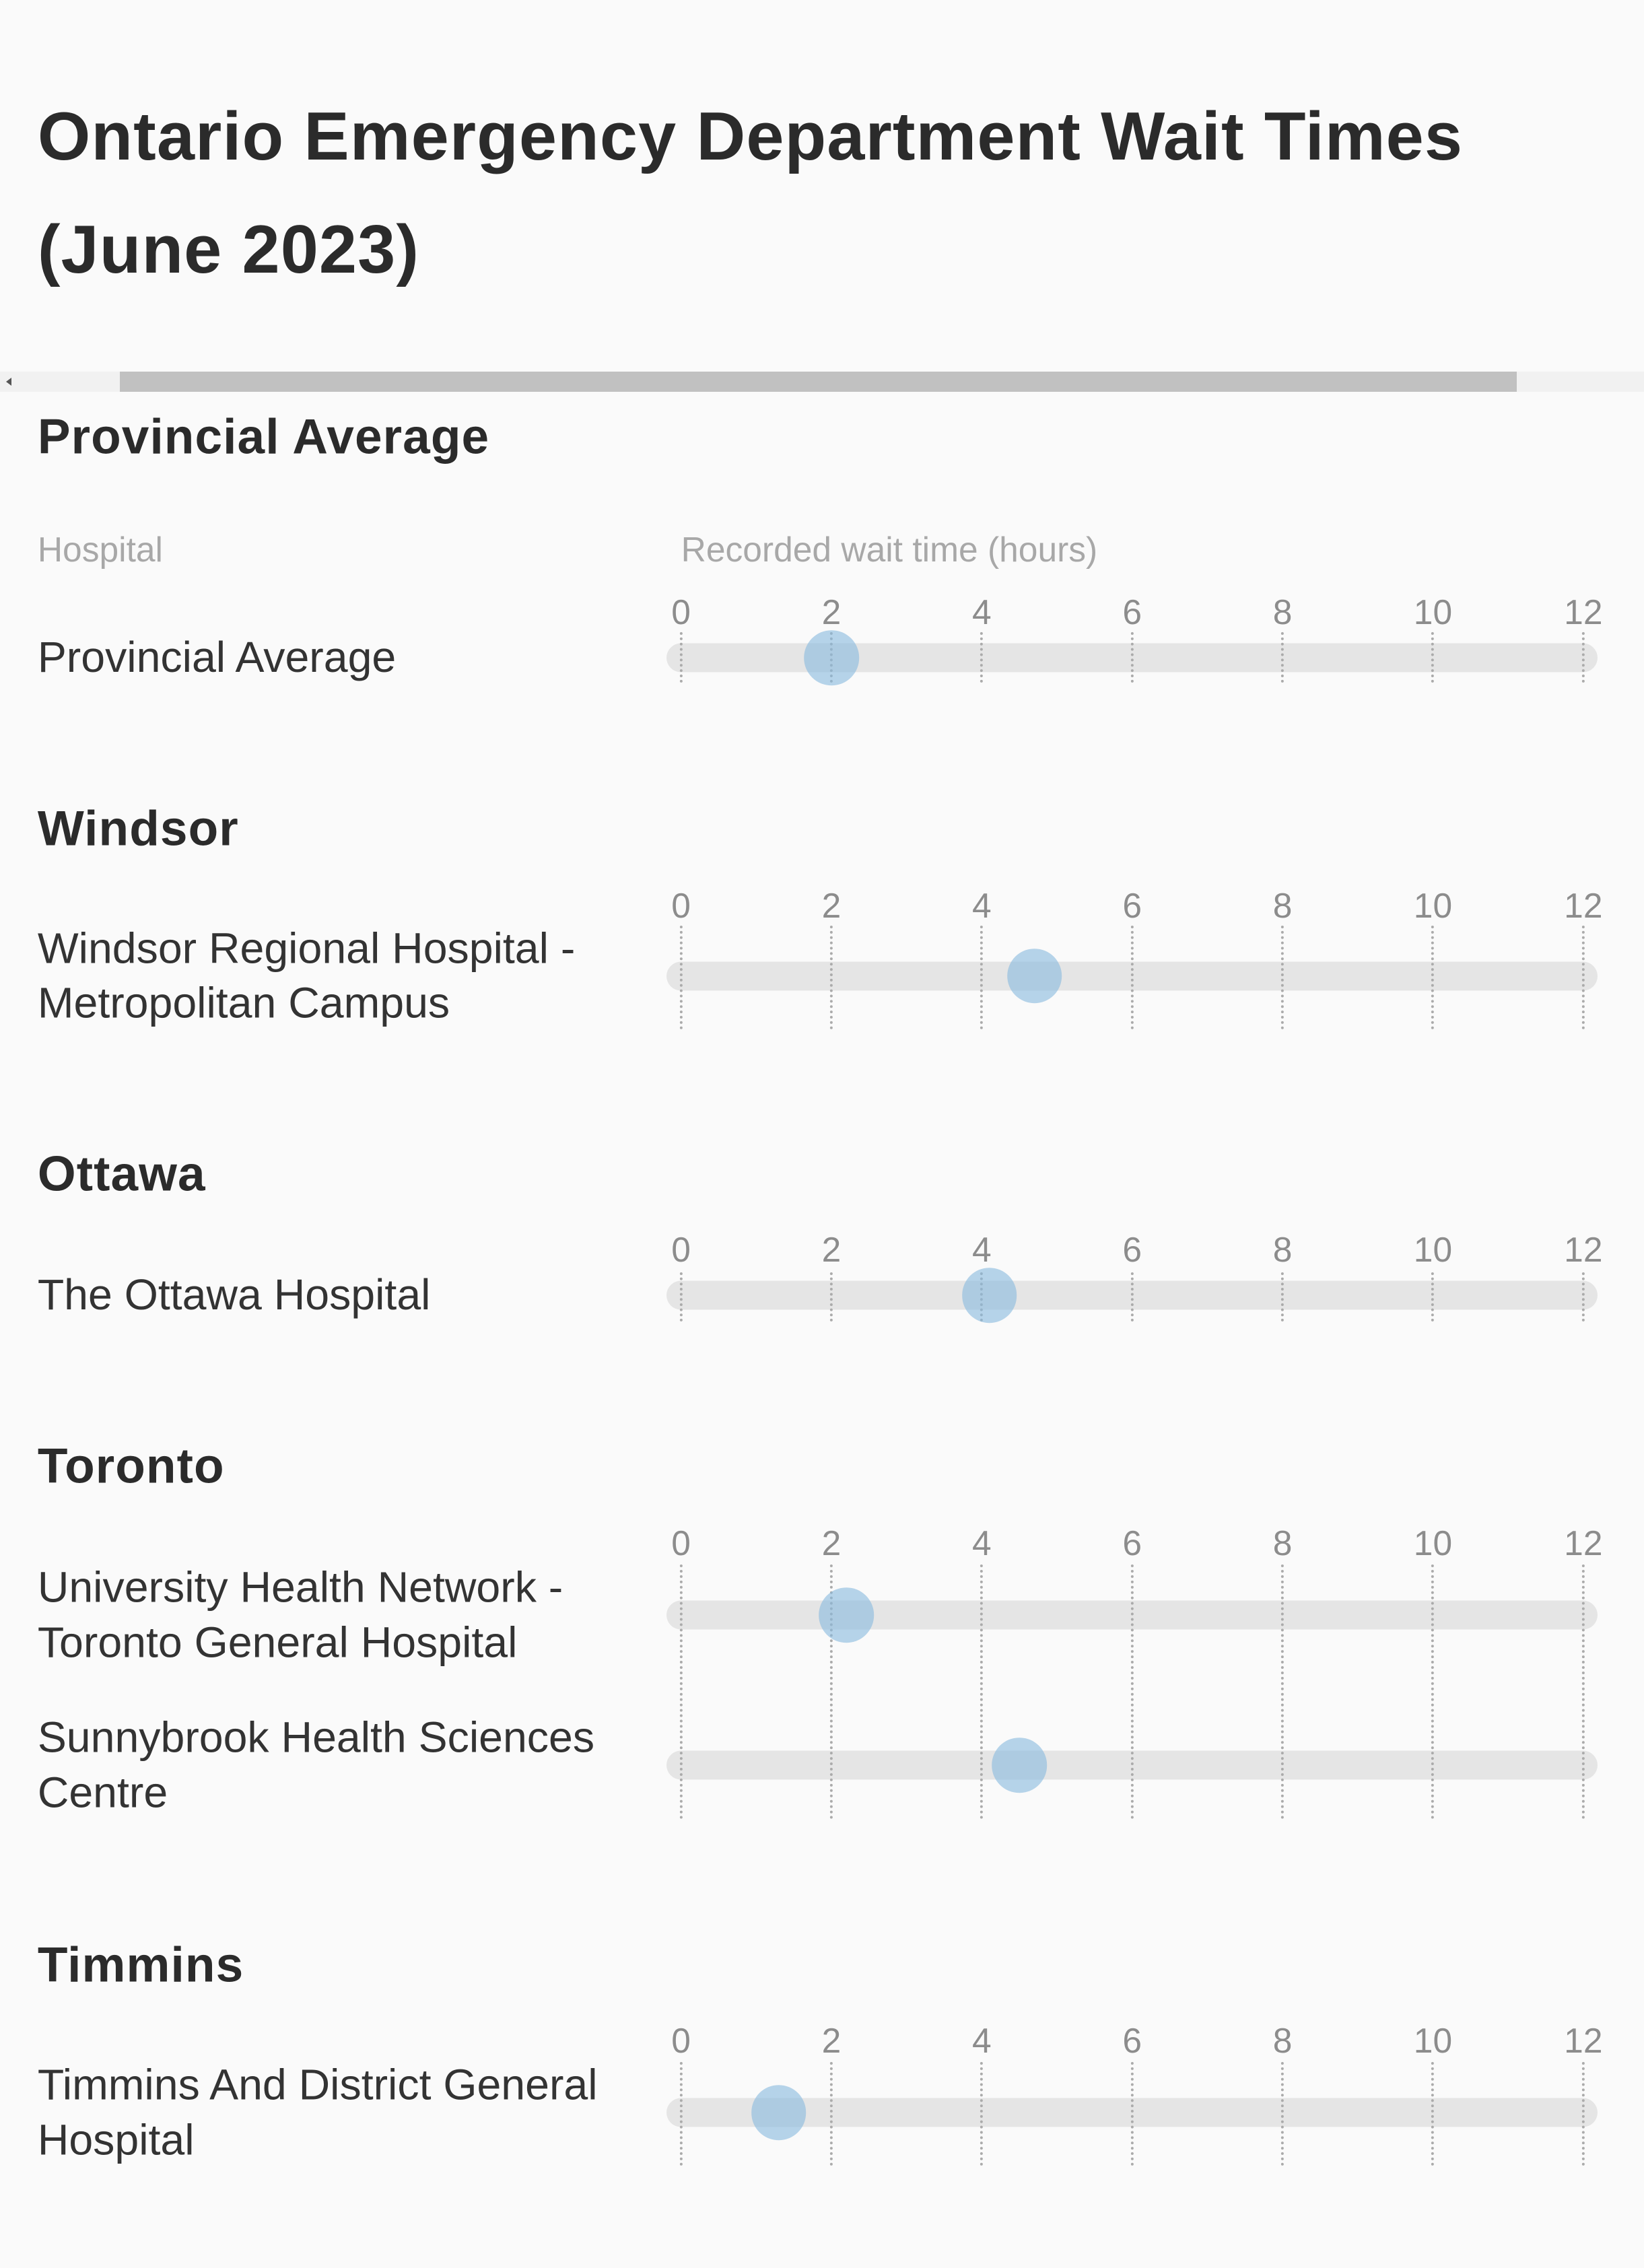  I want to click on hospital-label: Provincial Average, so click(217, 657).